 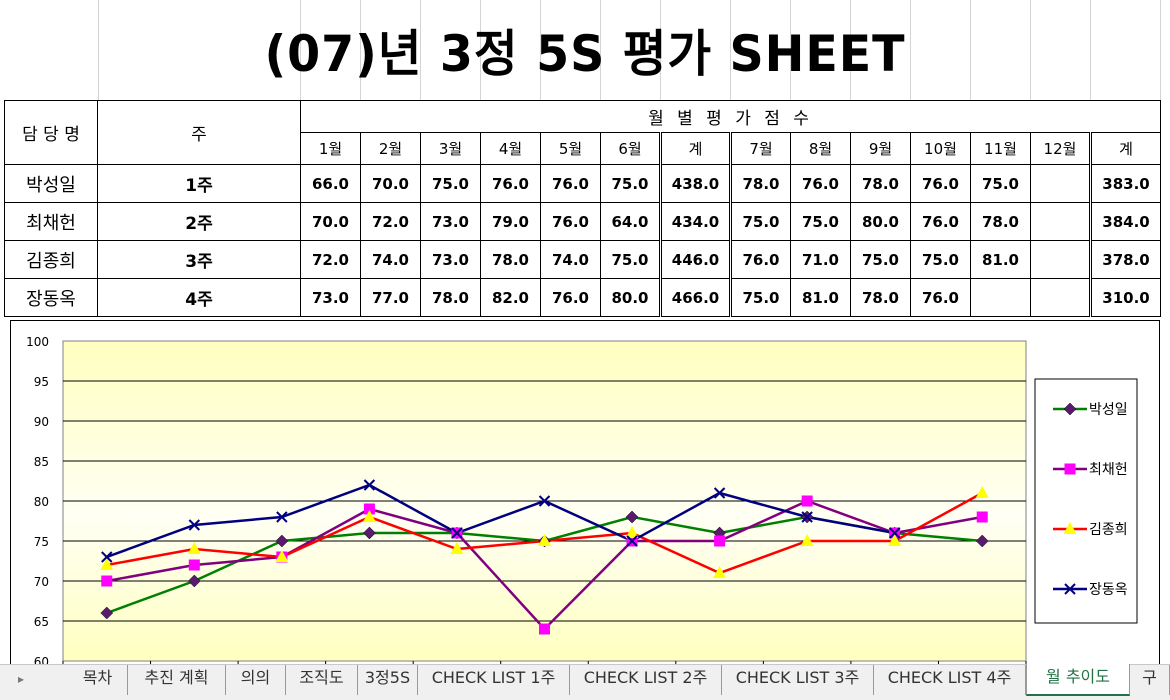 I want to click on score-cell: 79.0, so click(x=510, y=221).